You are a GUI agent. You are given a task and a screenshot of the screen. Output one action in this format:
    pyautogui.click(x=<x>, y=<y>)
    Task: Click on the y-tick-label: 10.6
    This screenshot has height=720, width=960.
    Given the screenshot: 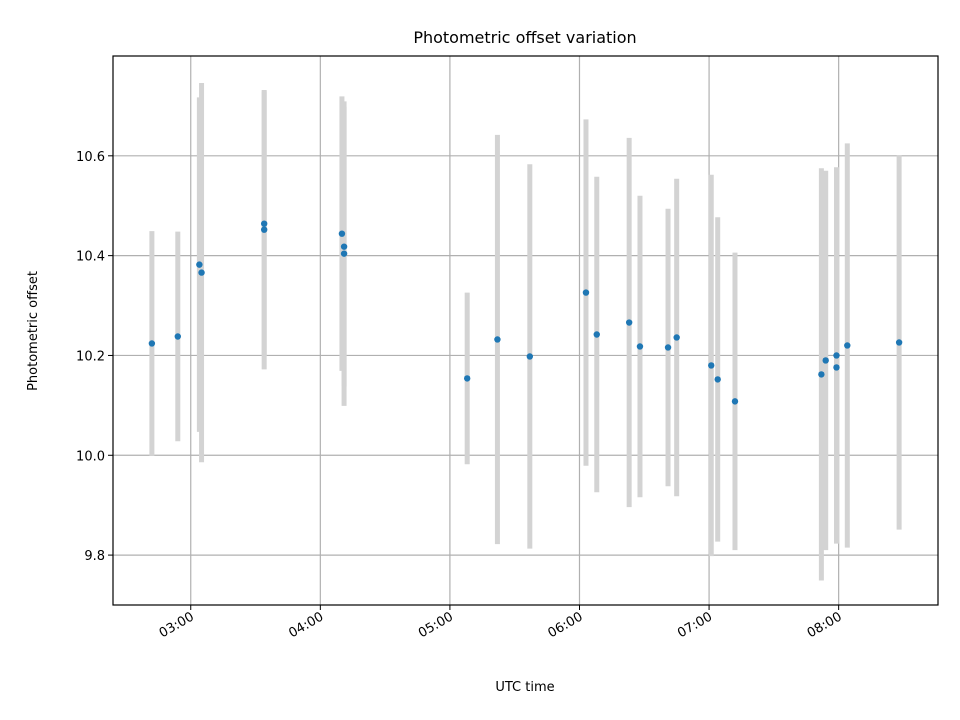 What is the action you would take?
    pyautogui.click(x=90, y=157)
    